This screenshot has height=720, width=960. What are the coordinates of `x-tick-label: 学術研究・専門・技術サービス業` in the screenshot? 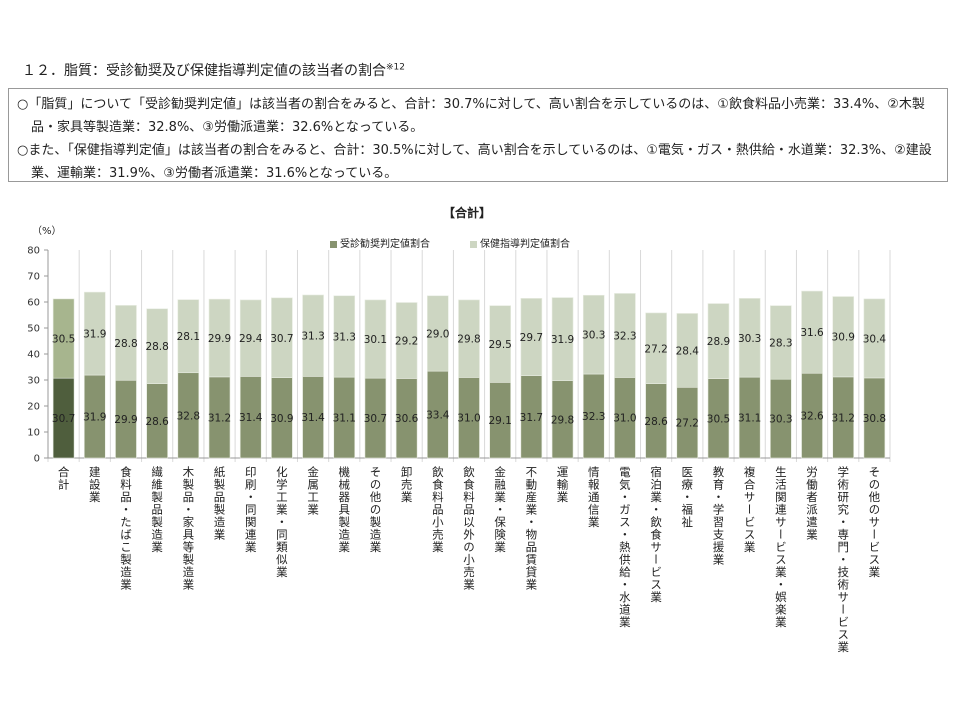 It's located at (843, 560).